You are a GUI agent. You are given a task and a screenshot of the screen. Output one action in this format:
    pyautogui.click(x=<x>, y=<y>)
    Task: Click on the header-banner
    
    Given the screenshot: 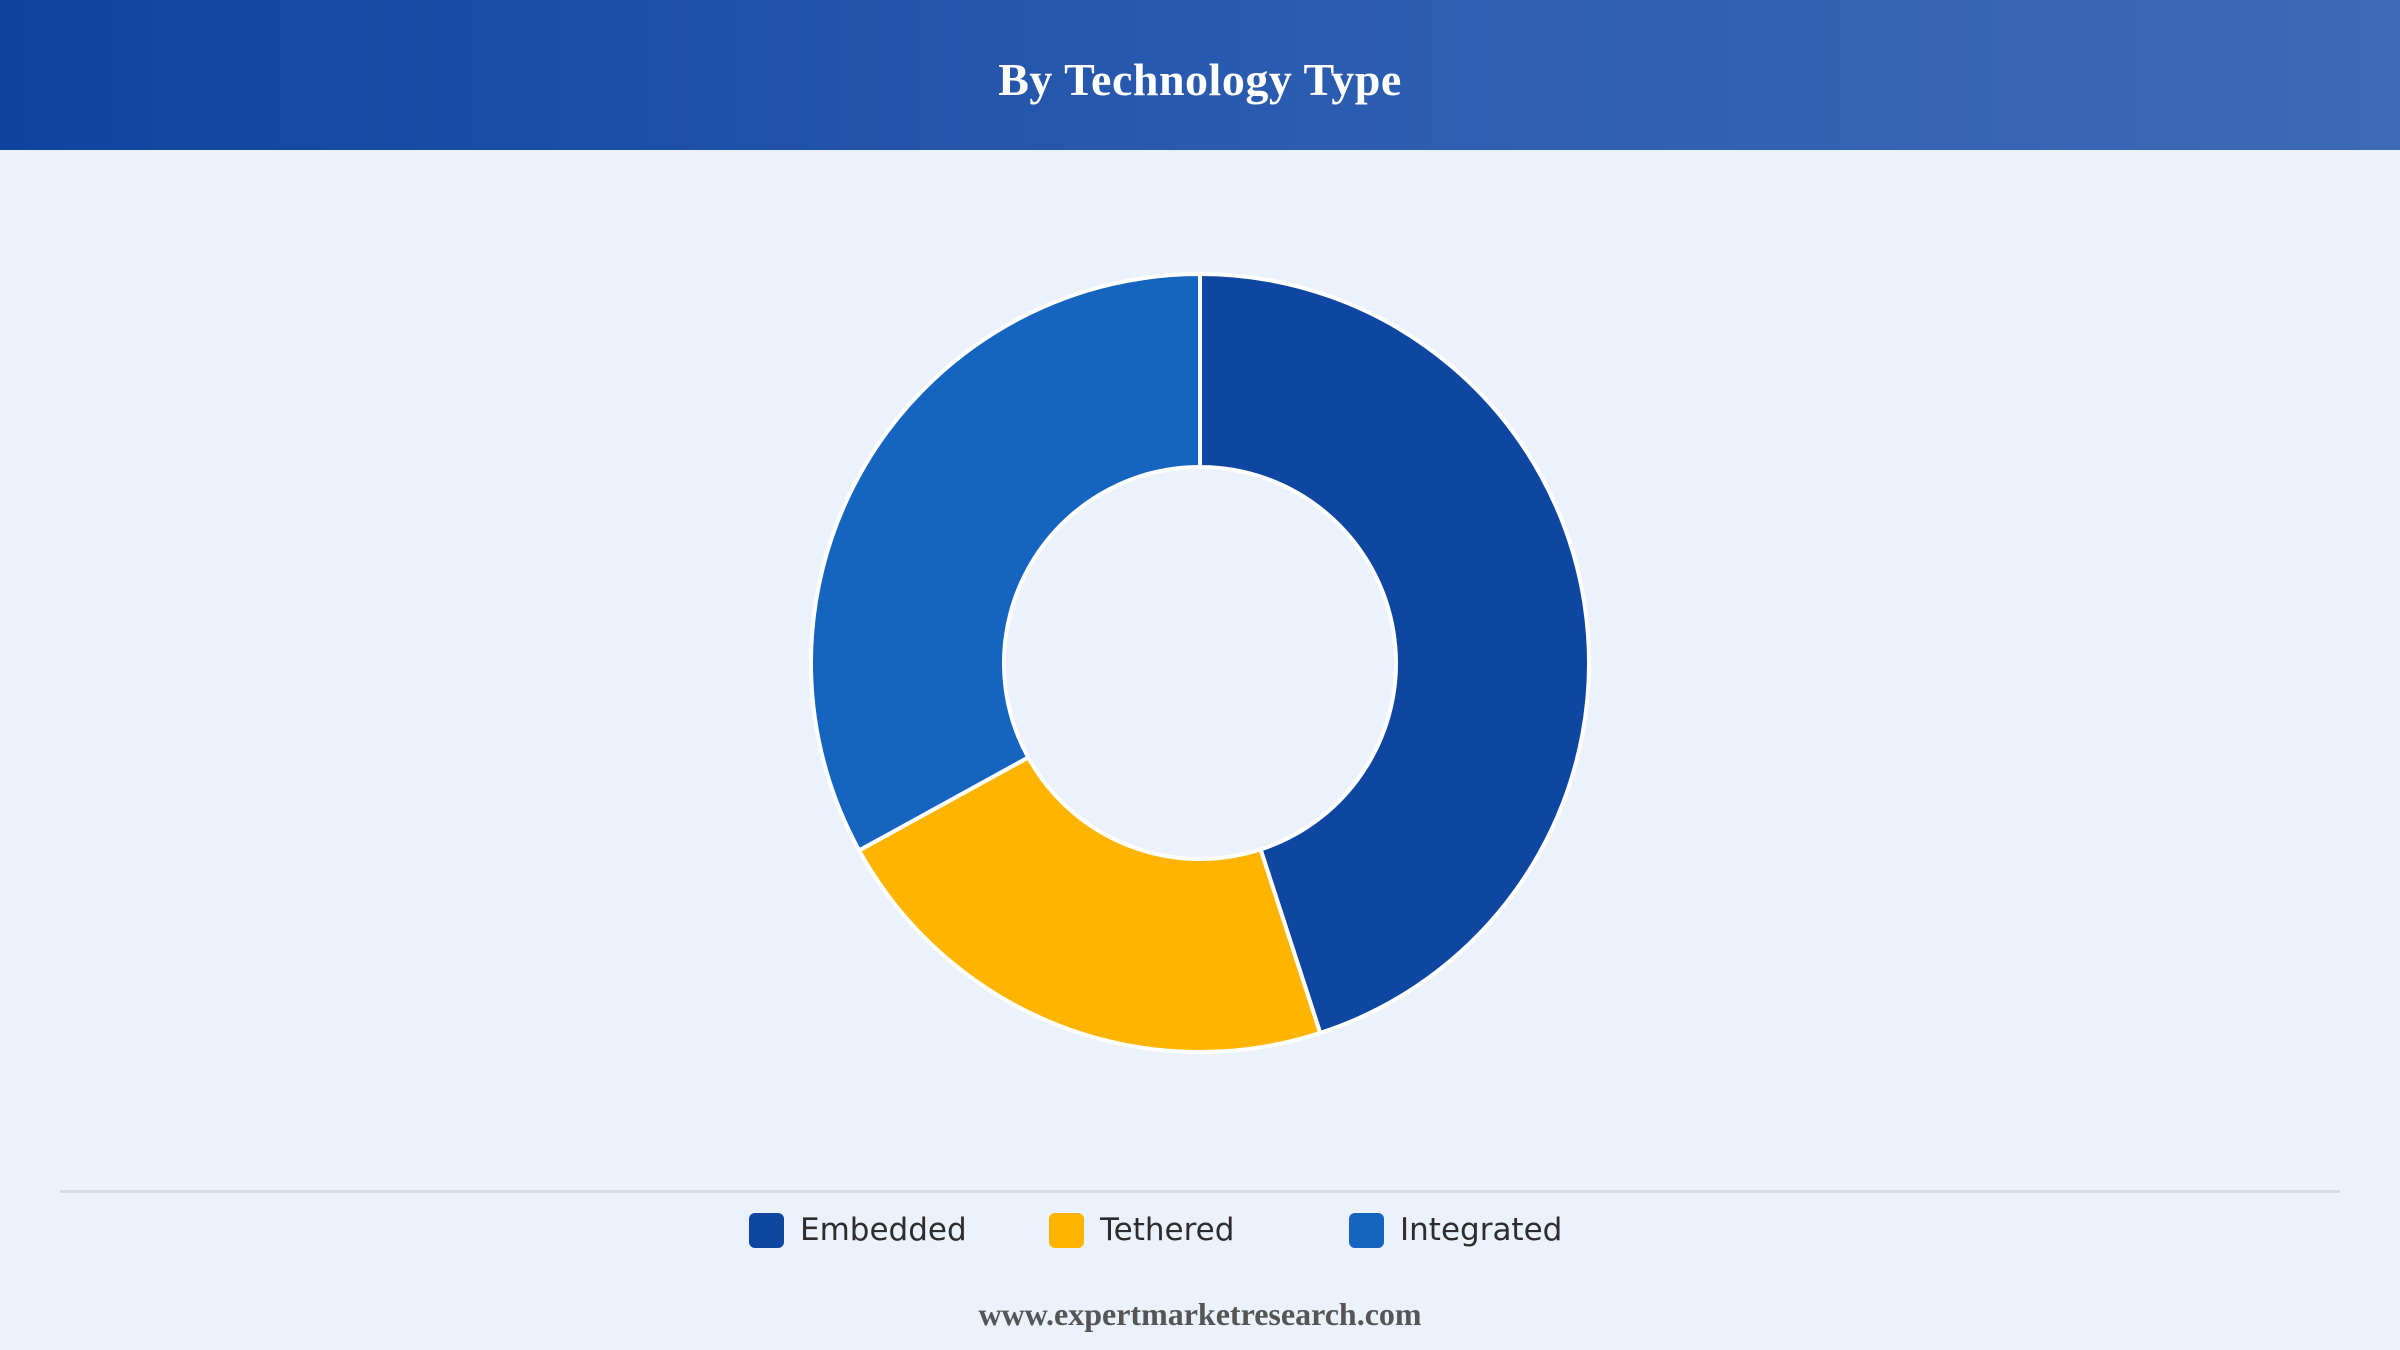 What is the action you would take?
    pyautogui.click(x=1200, y=75)
    